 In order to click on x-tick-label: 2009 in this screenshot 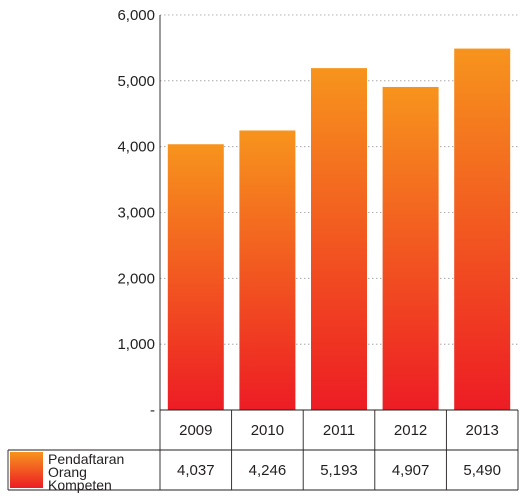, I will do `click(195, 430)`.